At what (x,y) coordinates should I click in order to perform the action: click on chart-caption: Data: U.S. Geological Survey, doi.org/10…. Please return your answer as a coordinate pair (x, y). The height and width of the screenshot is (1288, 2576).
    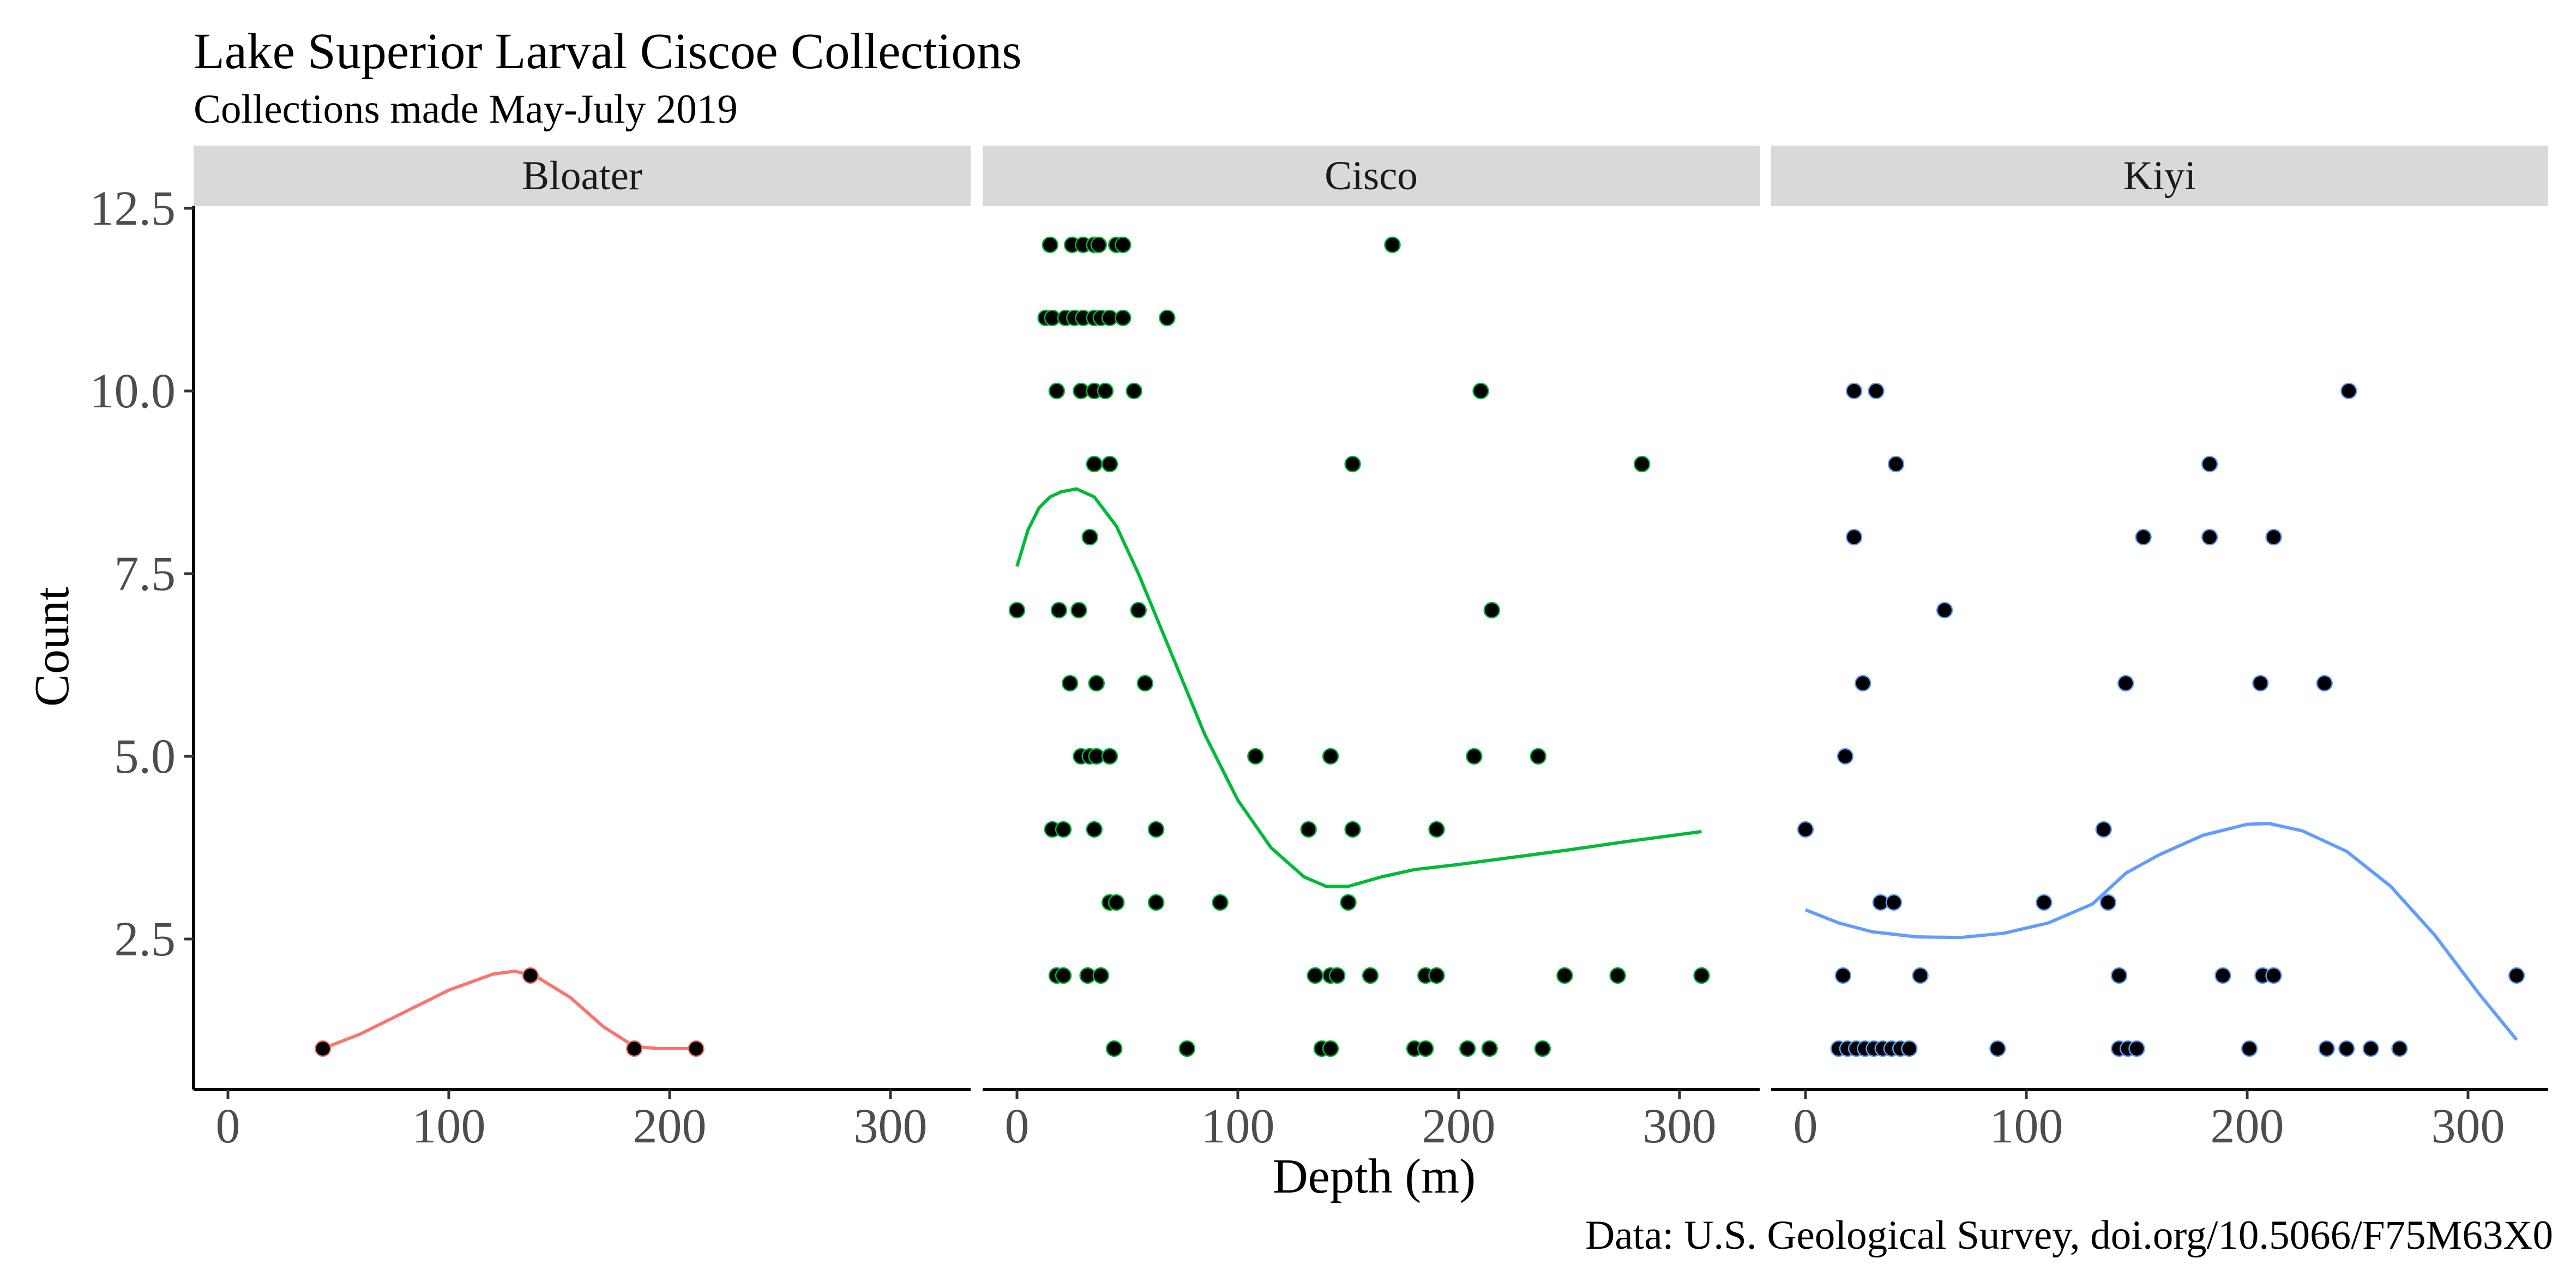
    Looking at the image, I should click on (2069, 1235).